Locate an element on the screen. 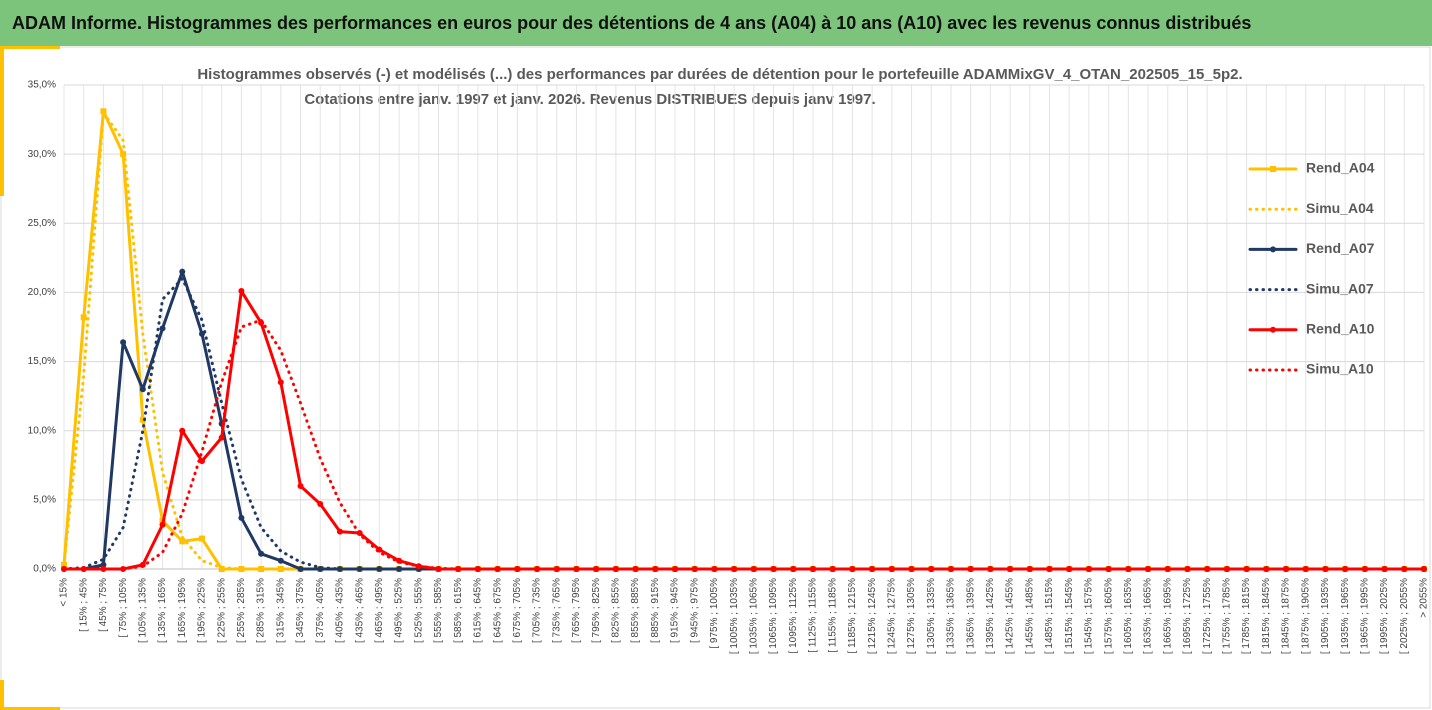 The height and width of the screenshot is (710, 1432). y-tick-label: 10,0% is located at coordinates (42, 430).